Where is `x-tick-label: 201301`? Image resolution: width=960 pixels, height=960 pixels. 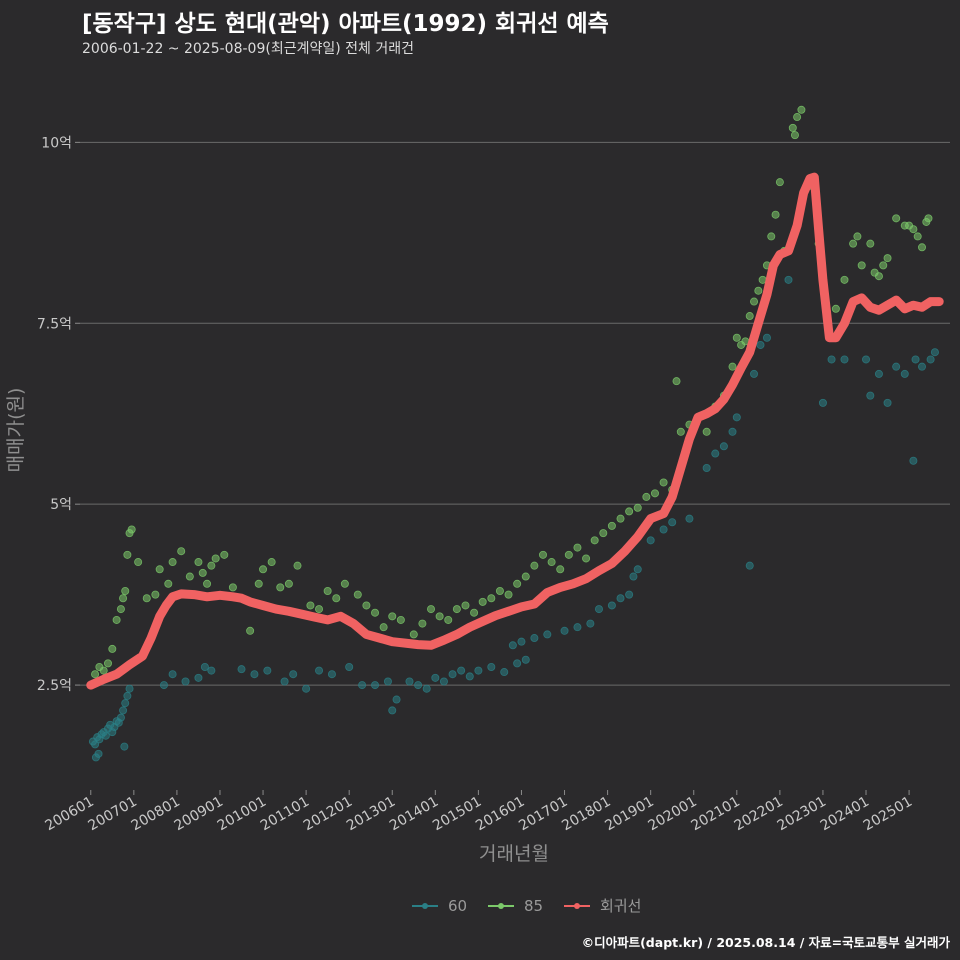 x-tick-label: 201301 is located at coordinates (371, 814).